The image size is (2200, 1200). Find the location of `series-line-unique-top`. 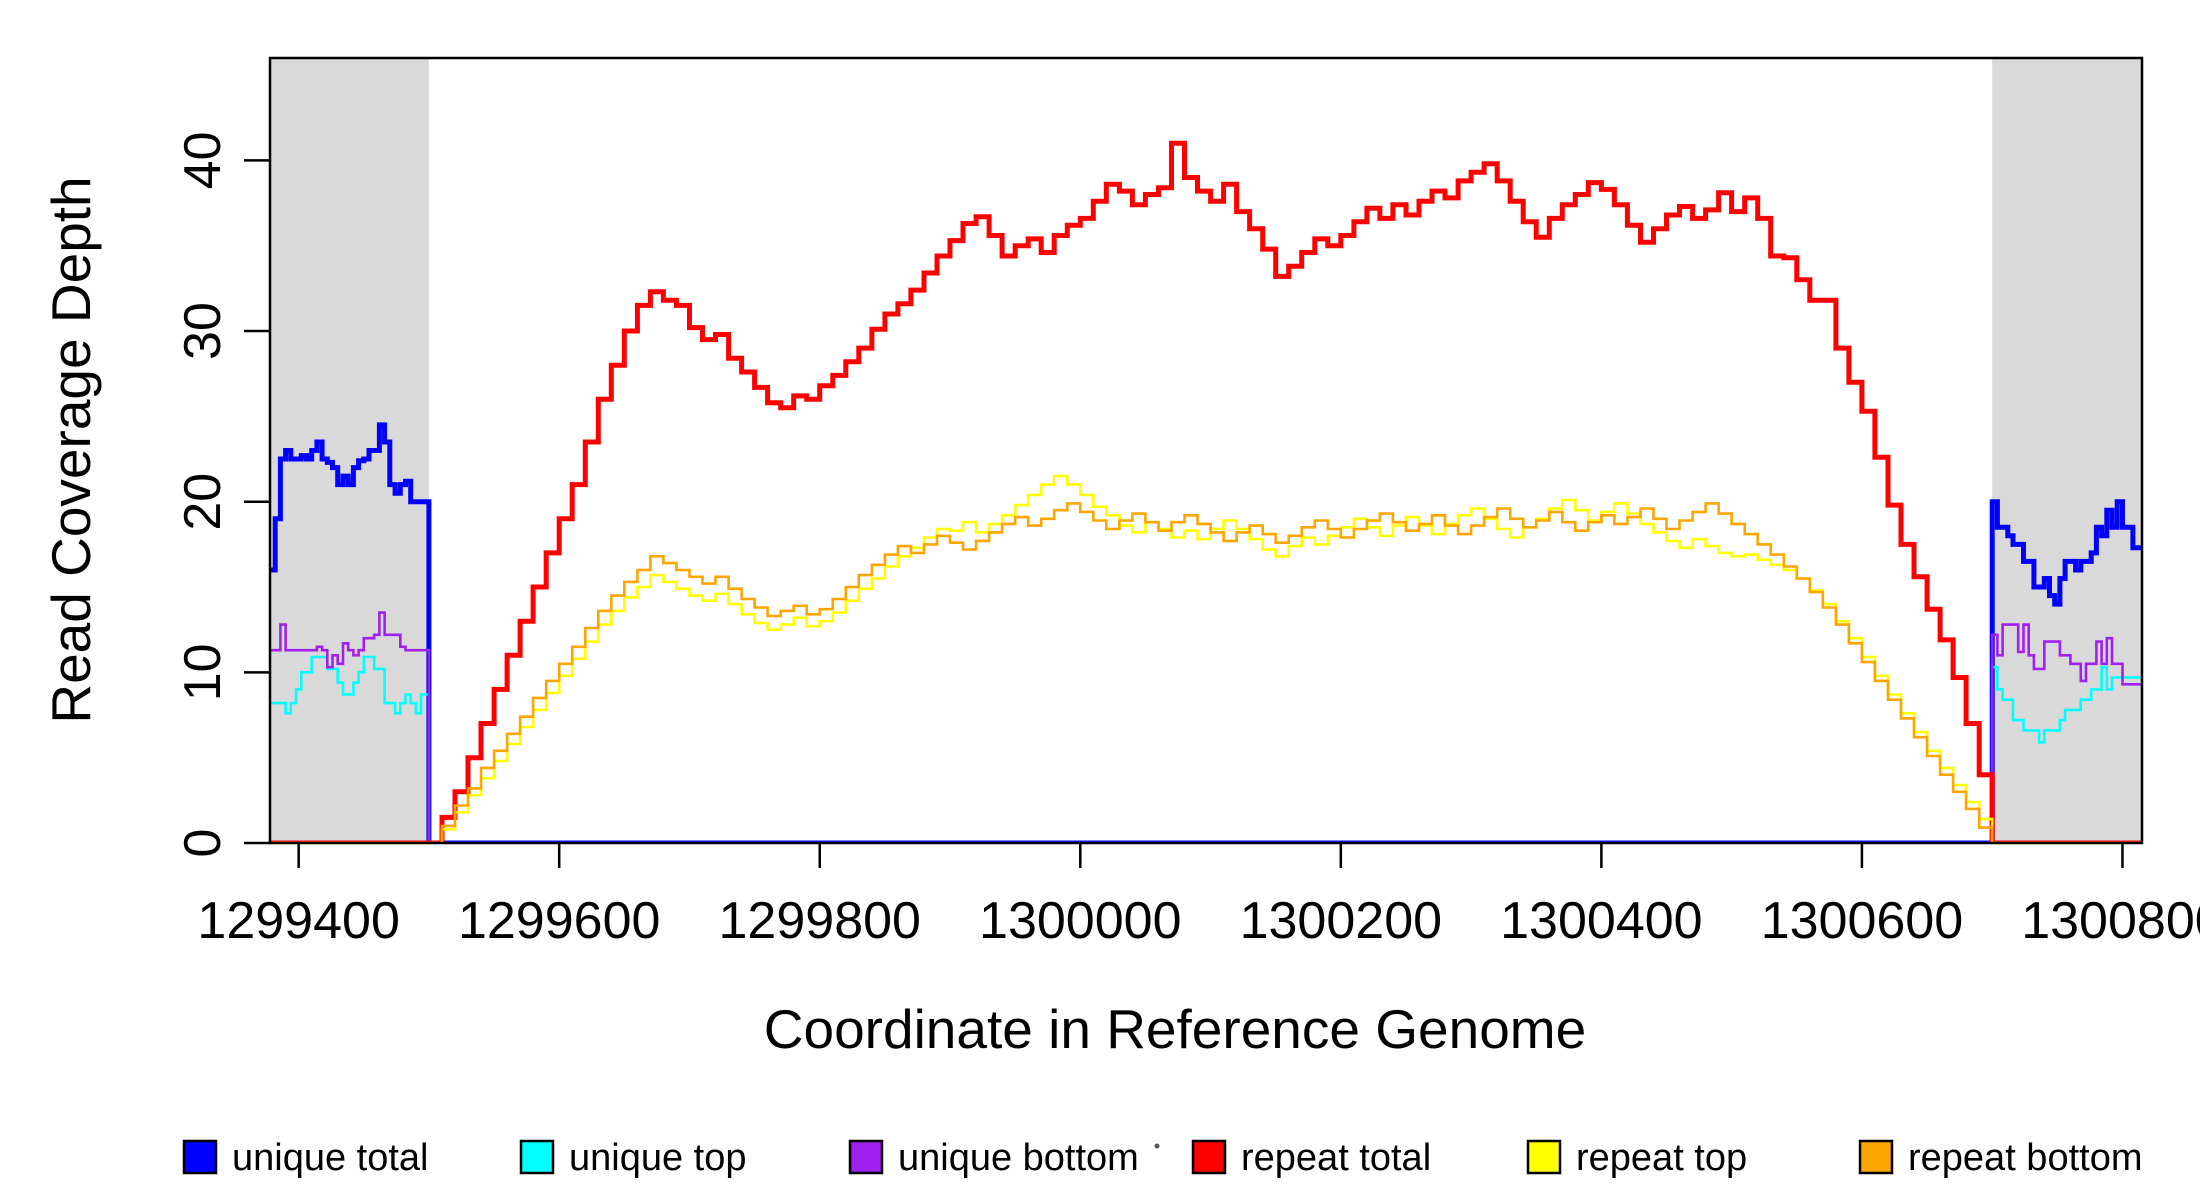

series-line-unique-top is located at coordinates (1206, 749).